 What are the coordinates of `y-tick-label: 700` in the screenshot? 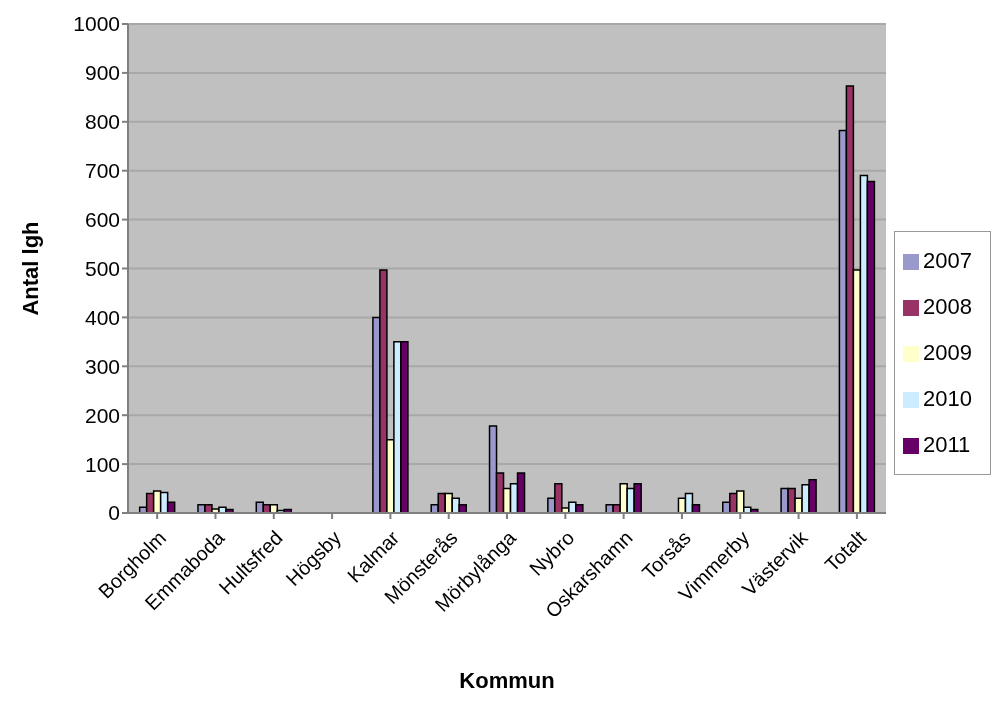 It's located at (102, 171).